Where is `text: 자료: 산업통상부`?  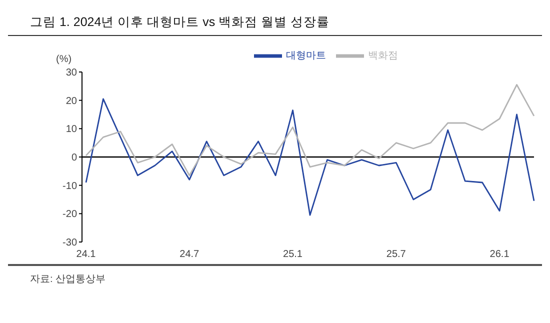 text: 자료: 산업통상부 is located at coordinates (68, 279).